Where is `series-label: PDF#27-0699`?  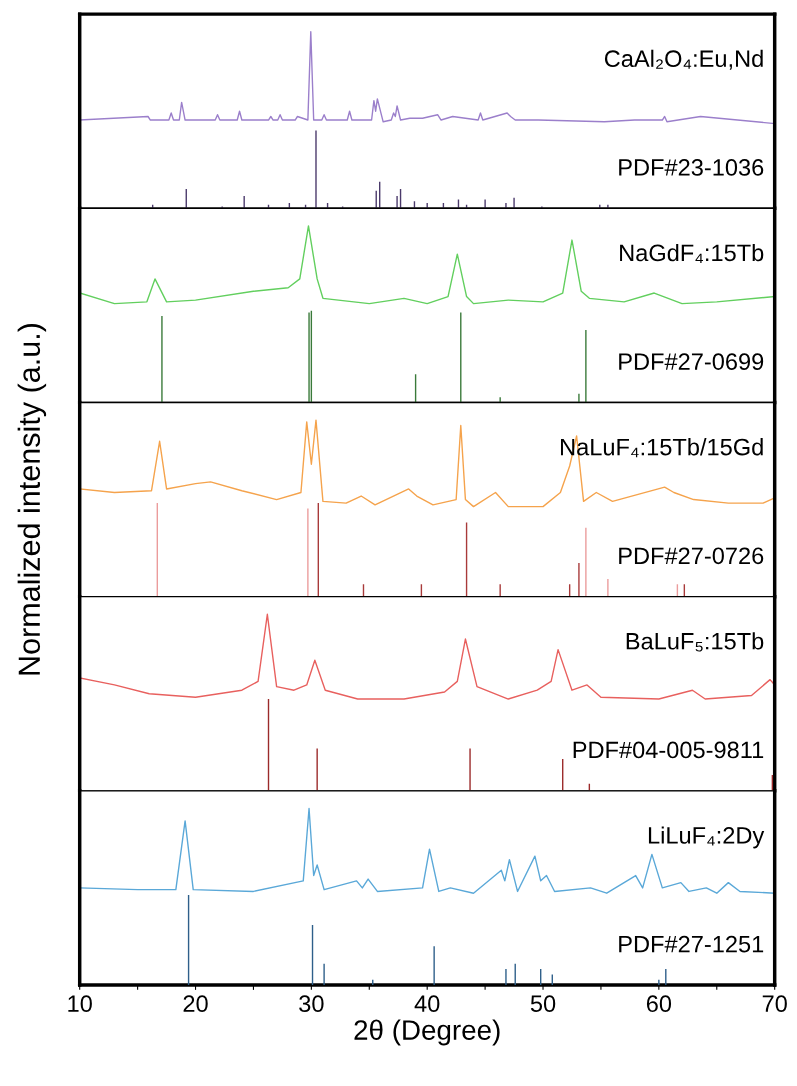
series-label: PDF#27-0699 is located at coordinates (691, 361).